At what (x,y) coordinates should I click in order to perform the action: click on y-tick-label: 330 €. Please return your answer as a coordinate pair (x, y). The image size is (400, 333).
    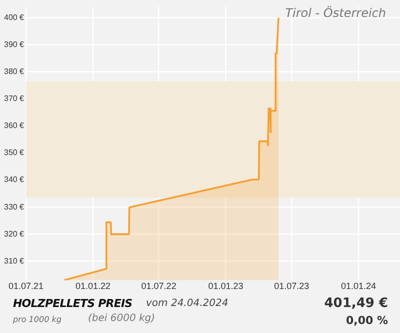
    Looking at the image, I should click on (14, 207).